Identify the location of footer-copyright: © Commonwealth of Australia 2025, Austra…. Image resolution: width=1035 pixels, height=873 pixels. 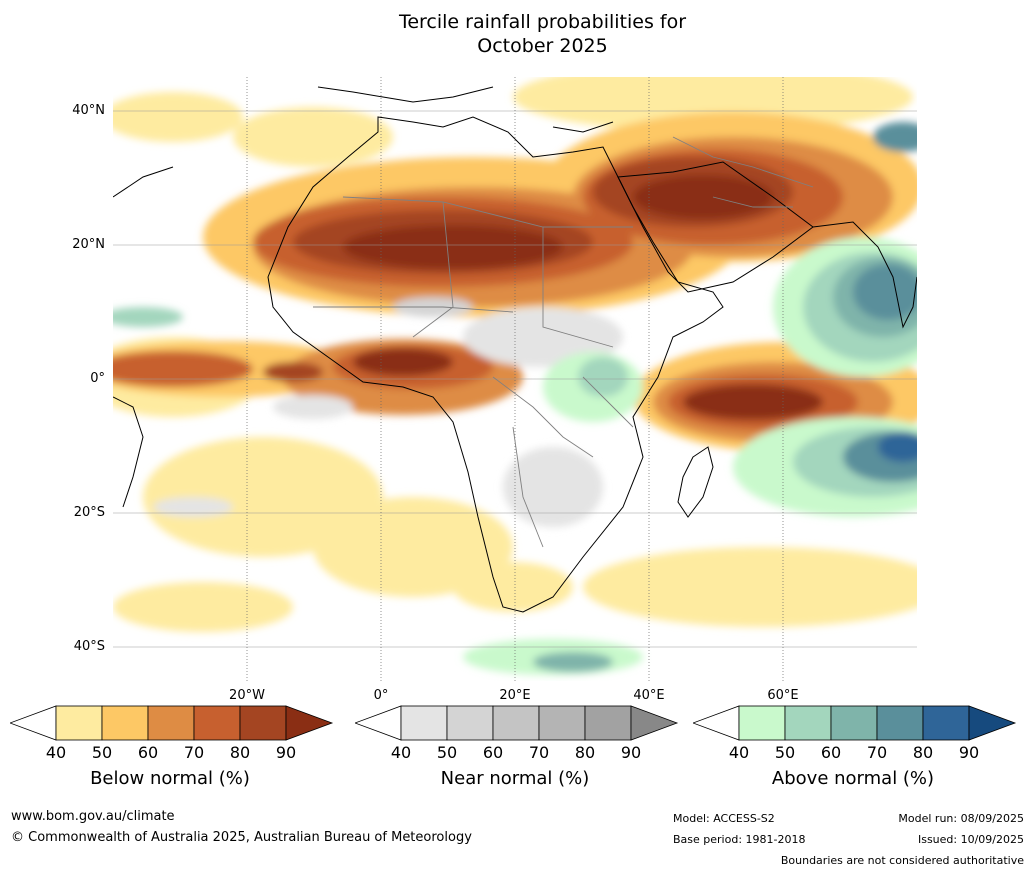
(241, 837).